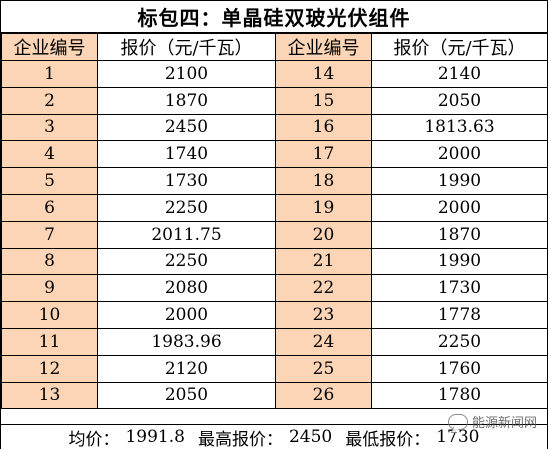 This screenshot has height=450, width=548. I want to click on table-row: 10 2000 23 1778, so click(274, 315).